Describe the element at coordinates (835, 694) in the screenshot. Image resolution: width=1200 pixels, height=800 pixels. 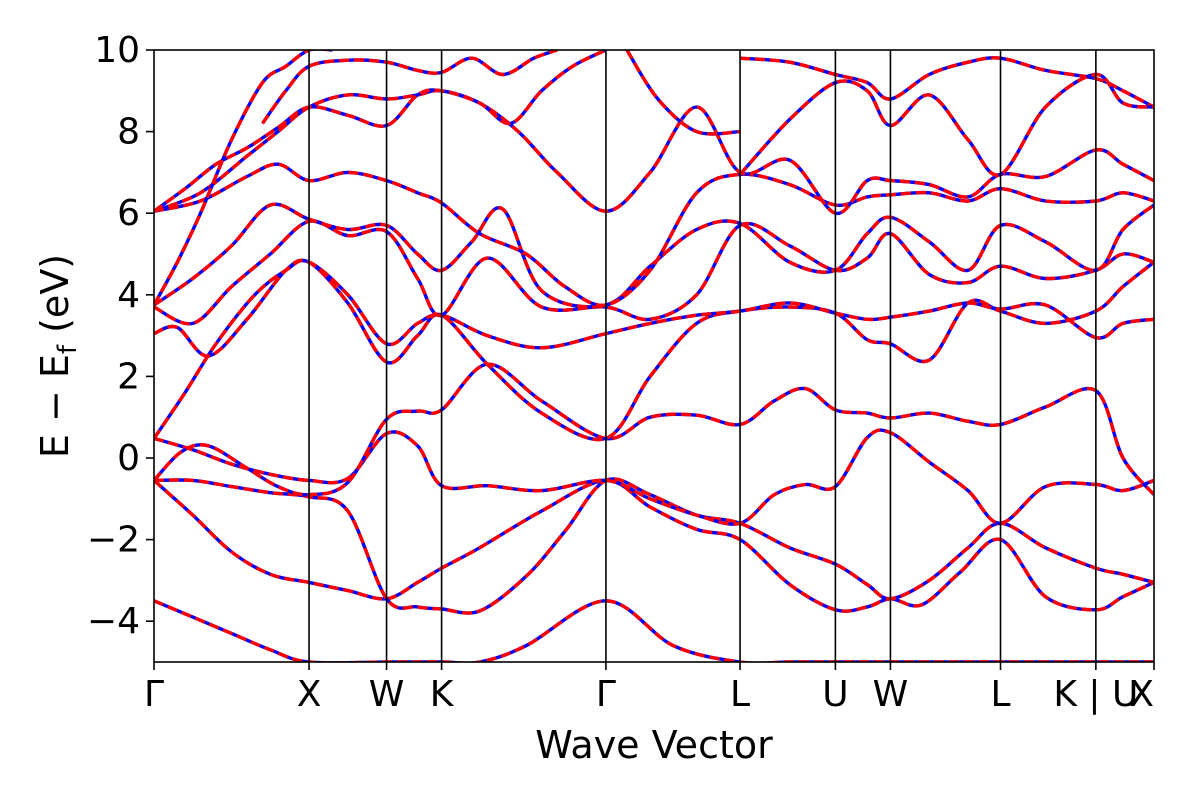
I see `x-tick-label-6: U` at that location.